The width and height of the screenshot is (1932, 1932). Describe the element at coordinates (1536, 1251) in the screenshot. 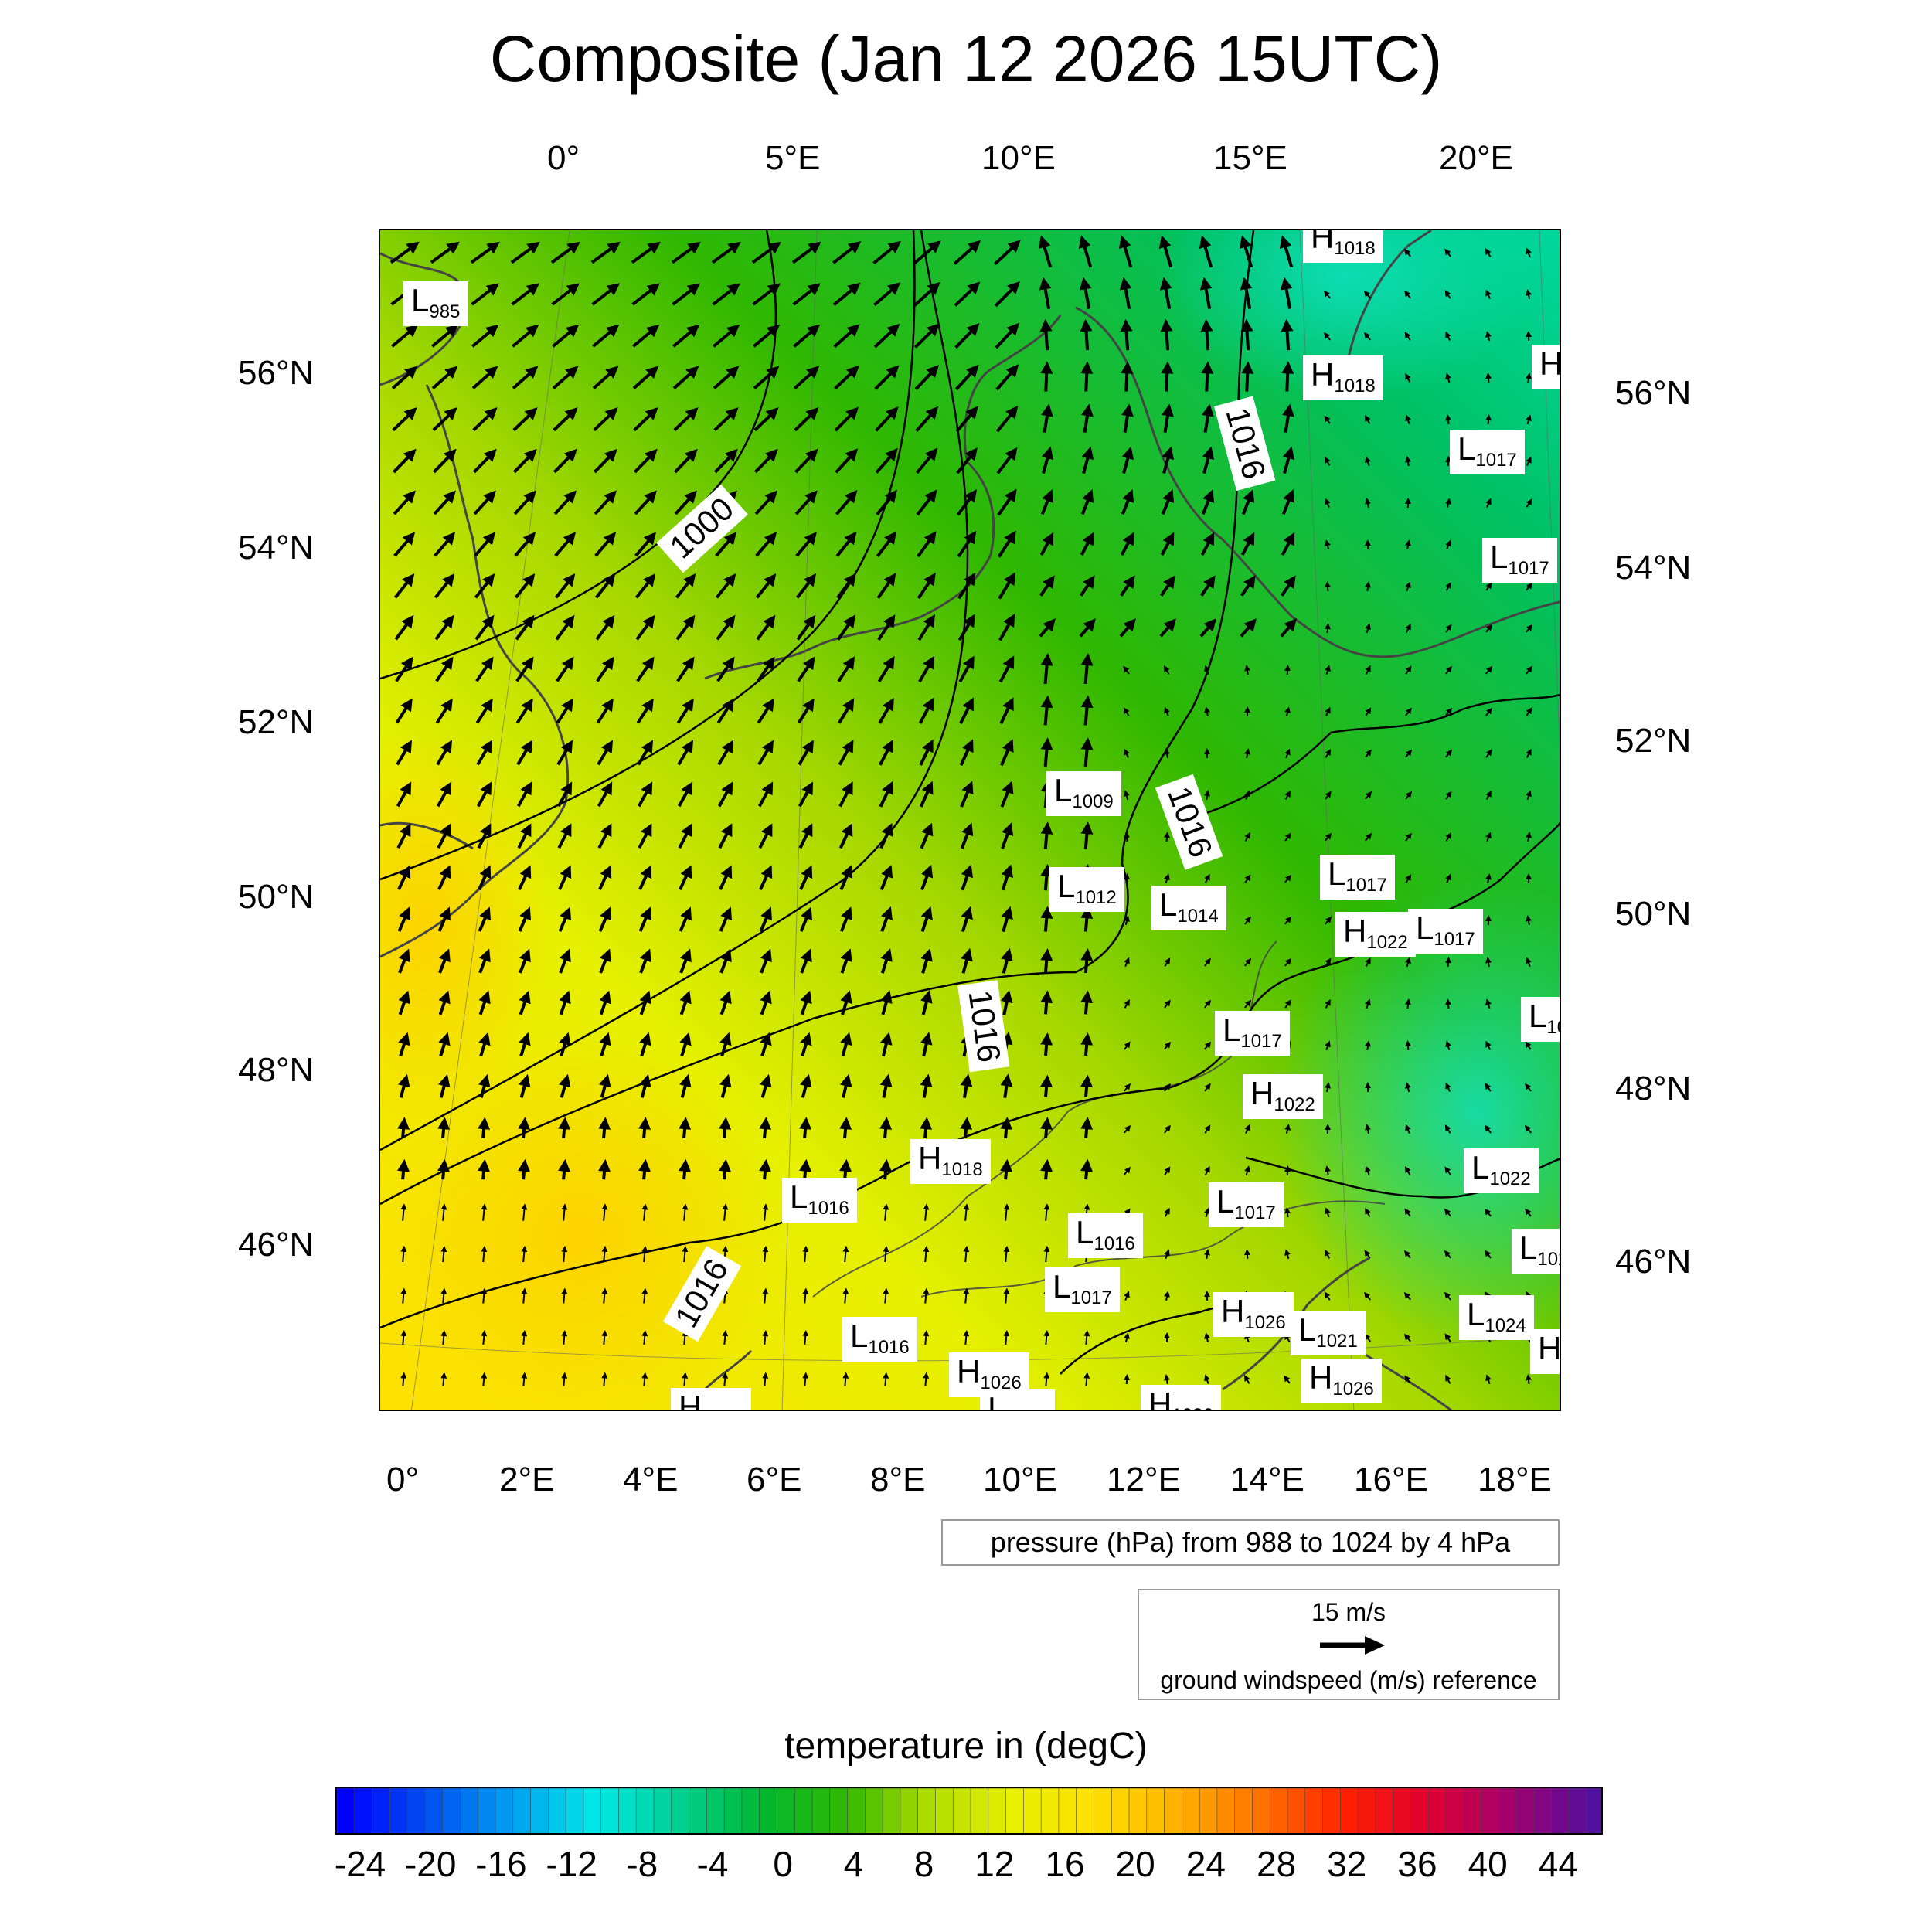

I see `pressure-center-label: L102` at that location.